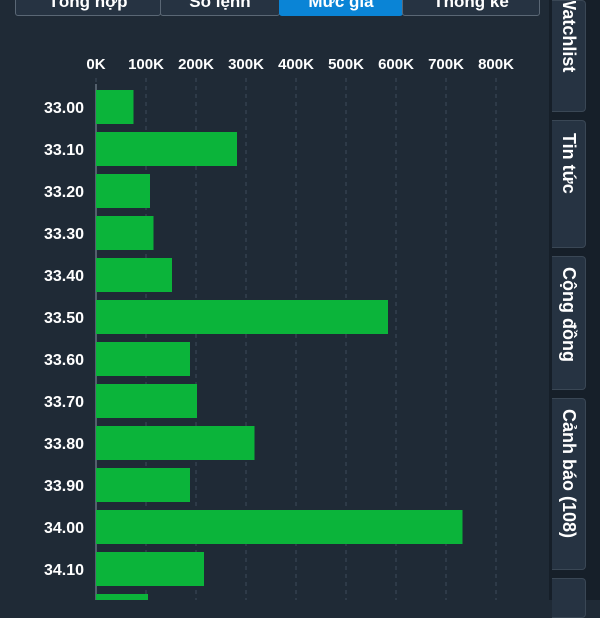 Image resolution: width=600 pixels, height=618 pixels. Describe the element at coordinates (95, 64) in the screenshot. I see `x-tick-label: 0K` at that location.